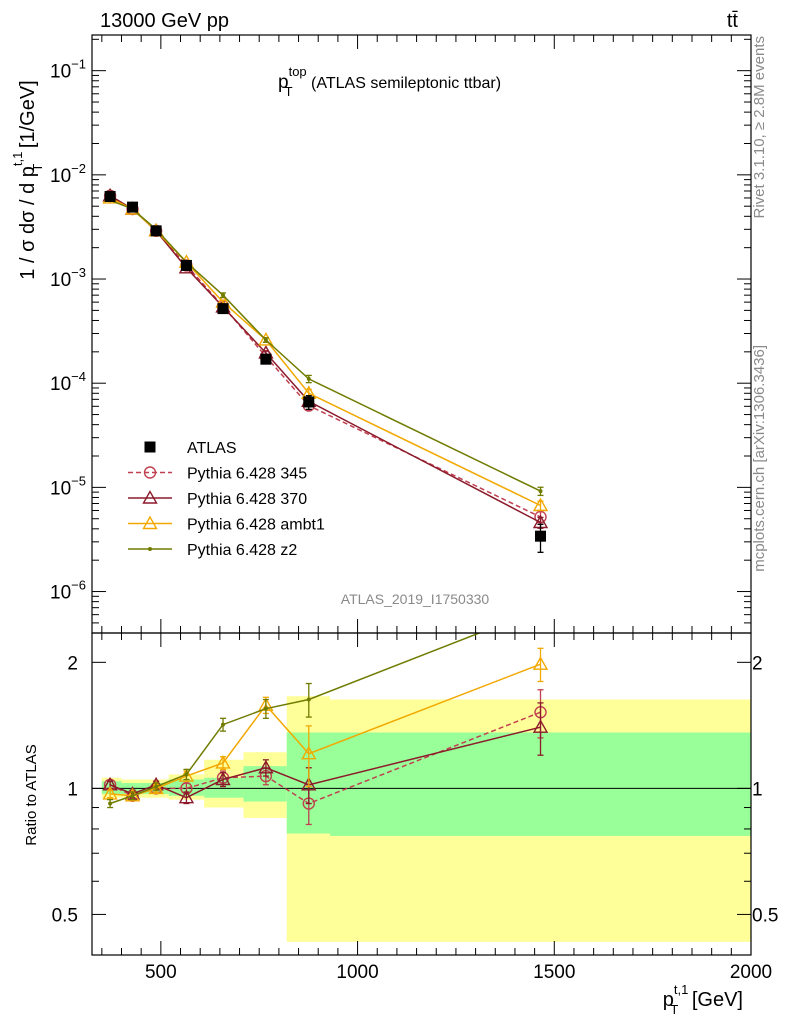 The width and height of the screenshot is (786, 1024). Describe the element at coordinates (27, 179) in the screenshot. I see `main-y-axis-label: 1 / σ dσ / d pt,1T [1/GeV]` at that location.